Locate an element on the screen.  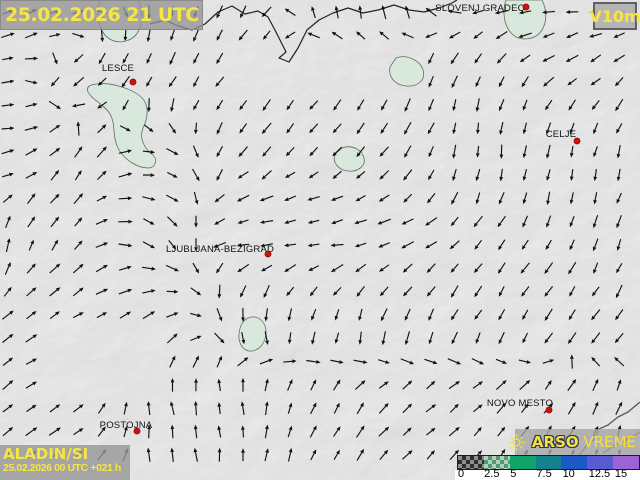
valid-time-label: 25.02.2026 21 UTC is located at coordinates (102, 15).